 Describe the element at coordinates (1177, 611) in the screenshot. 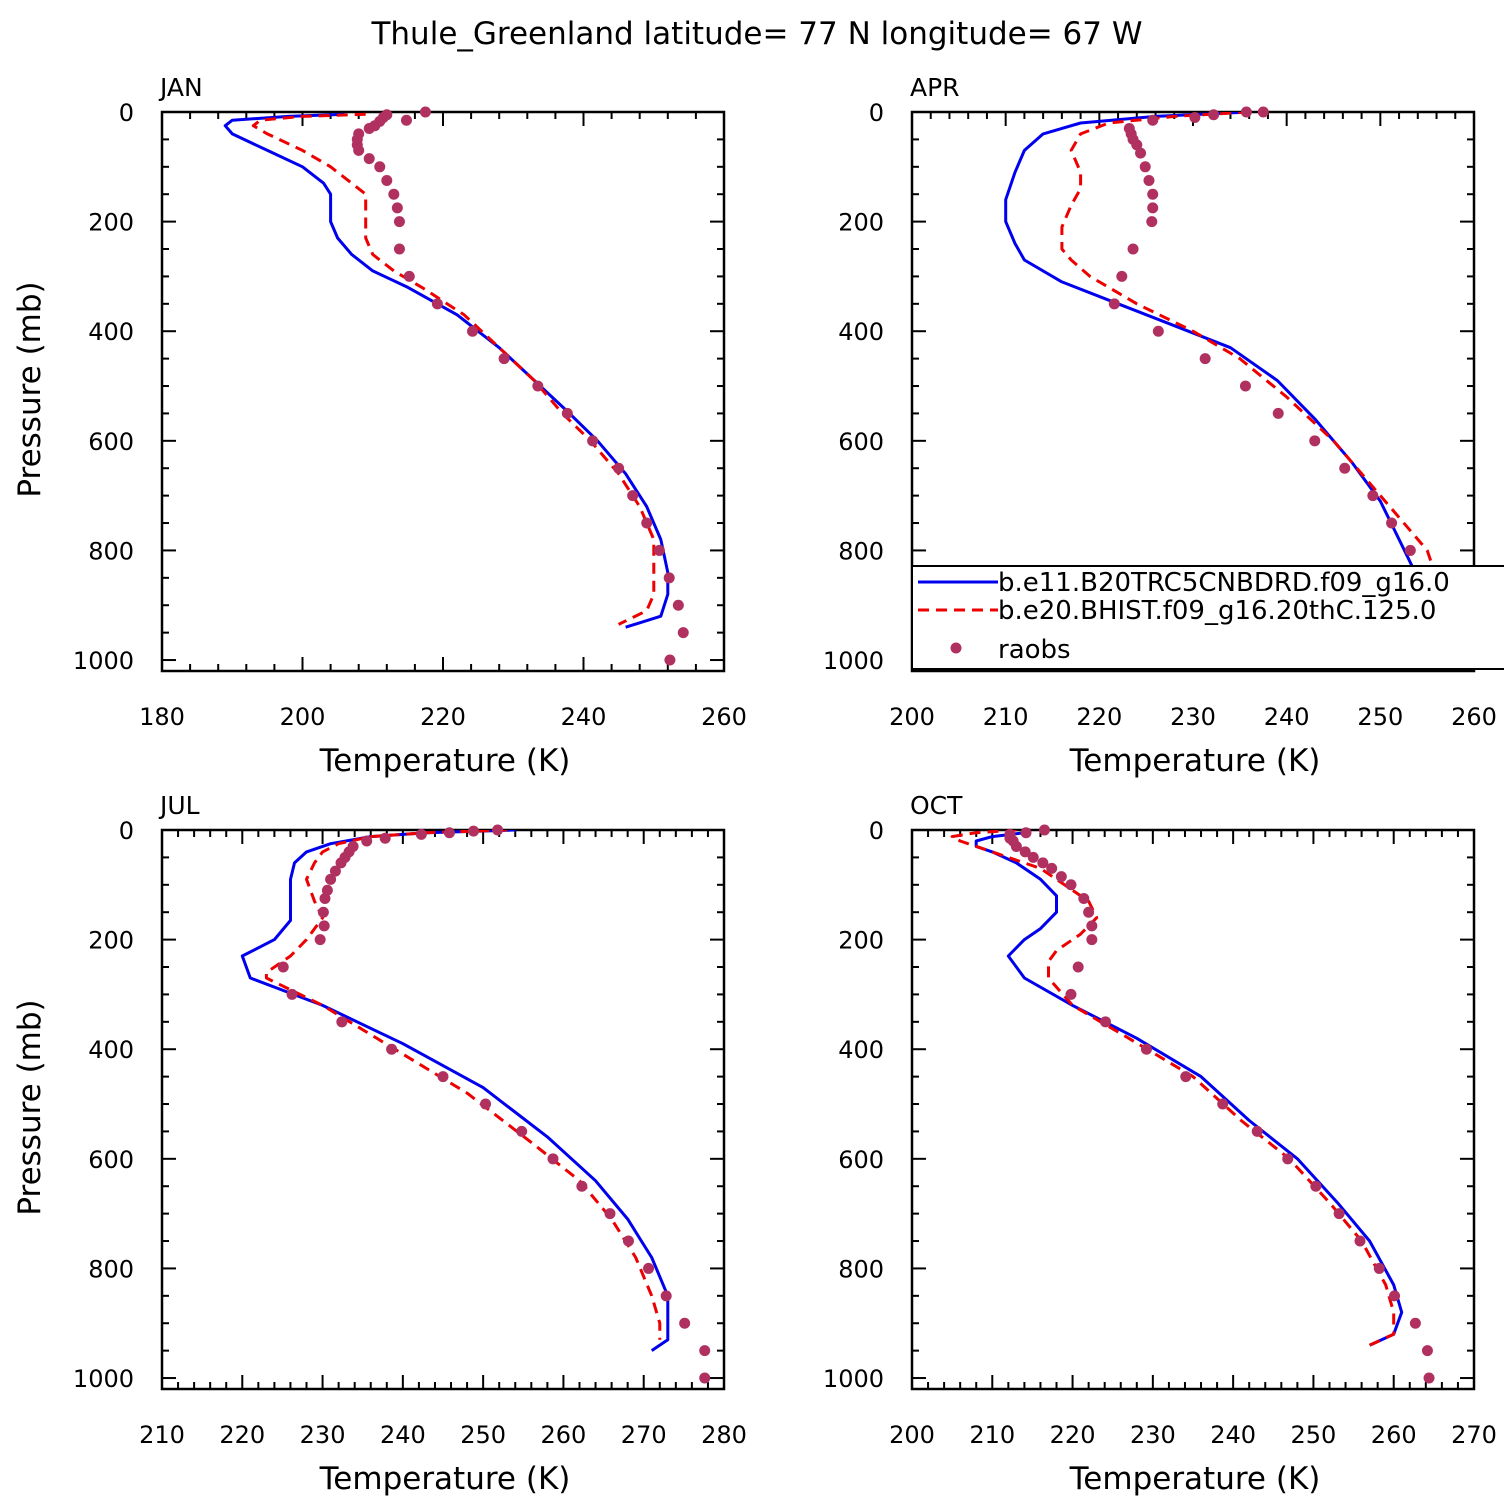

I see `legend-entry: b.e20.BHIST.f09_g16.20thC.125.0` at that location.